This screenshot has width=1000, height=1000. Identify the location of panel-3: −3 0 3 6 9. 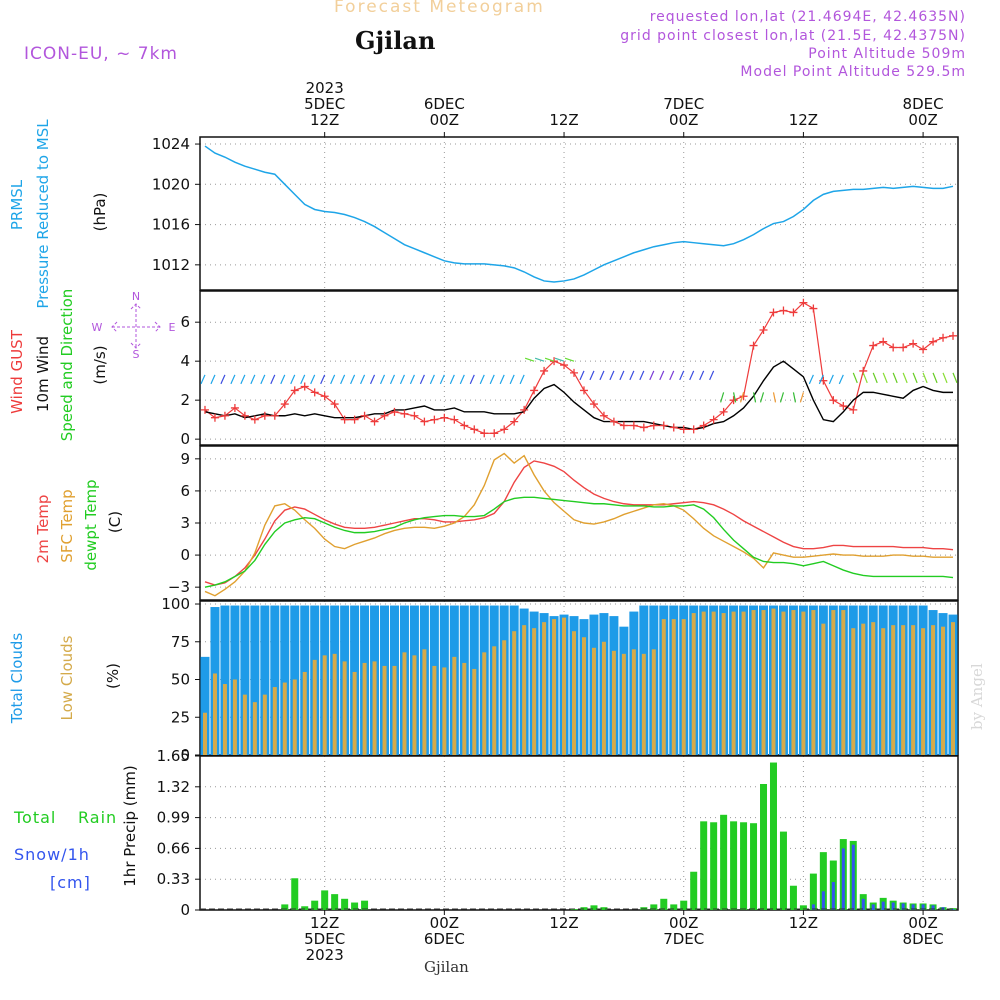
(563, 523).